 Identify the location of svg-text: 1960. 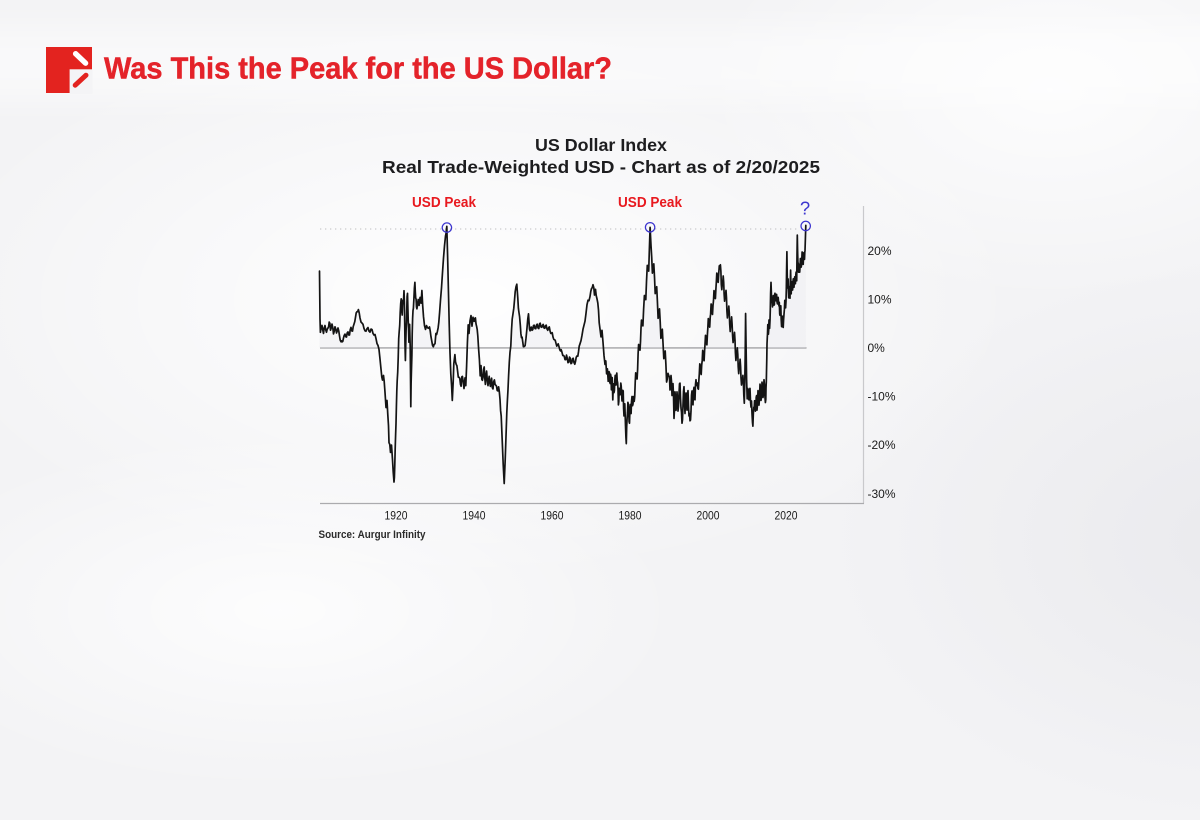
(552, 516).